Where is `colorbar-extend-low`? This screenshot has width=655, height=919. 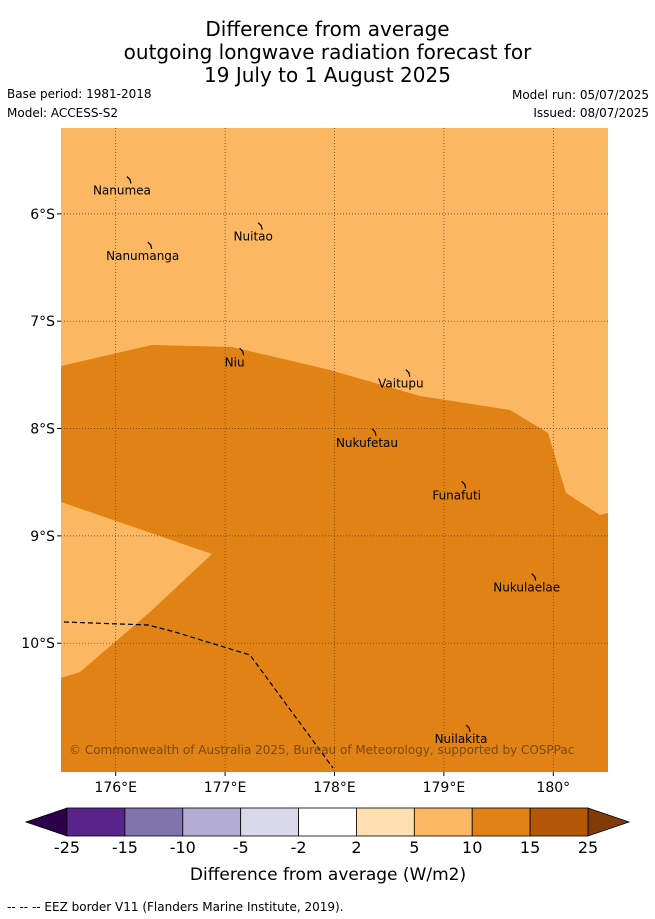
colorbar-extend-low is located at coordinates (46, 822).